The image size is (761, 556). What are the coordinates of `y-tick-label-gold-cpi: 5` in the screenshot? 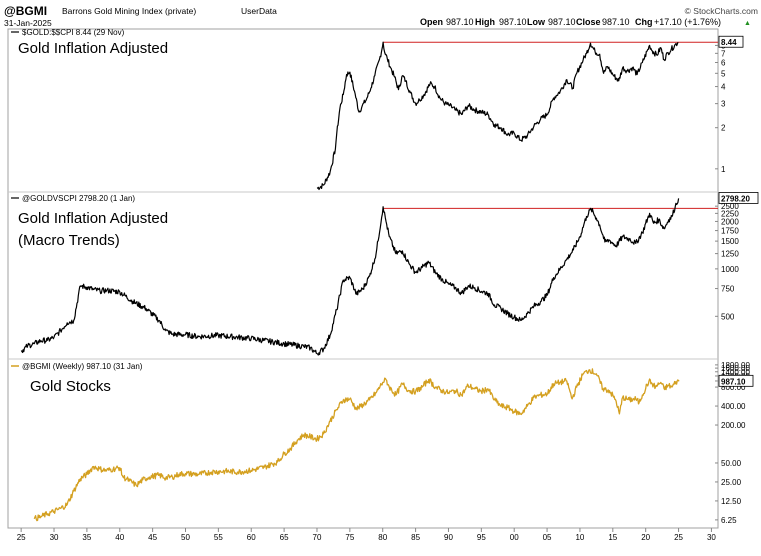 It's located at (723, 73).